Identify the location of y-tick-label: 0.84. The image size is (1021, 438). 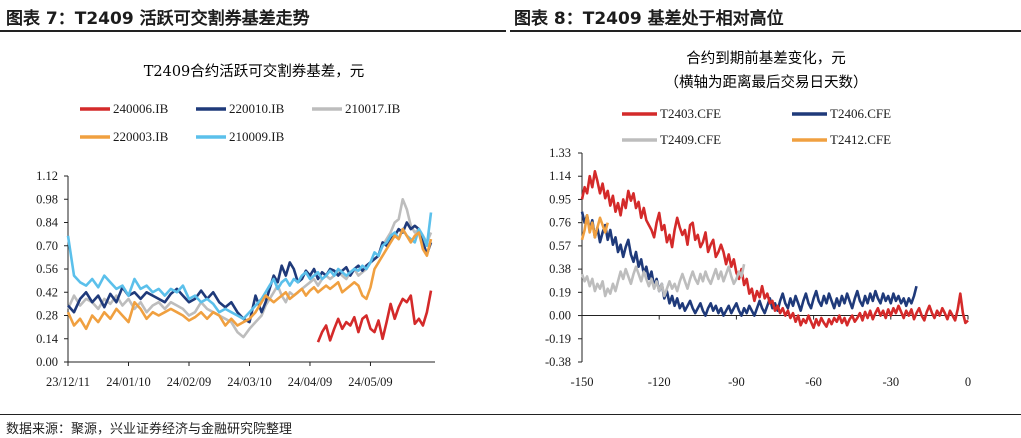
(47, 223).